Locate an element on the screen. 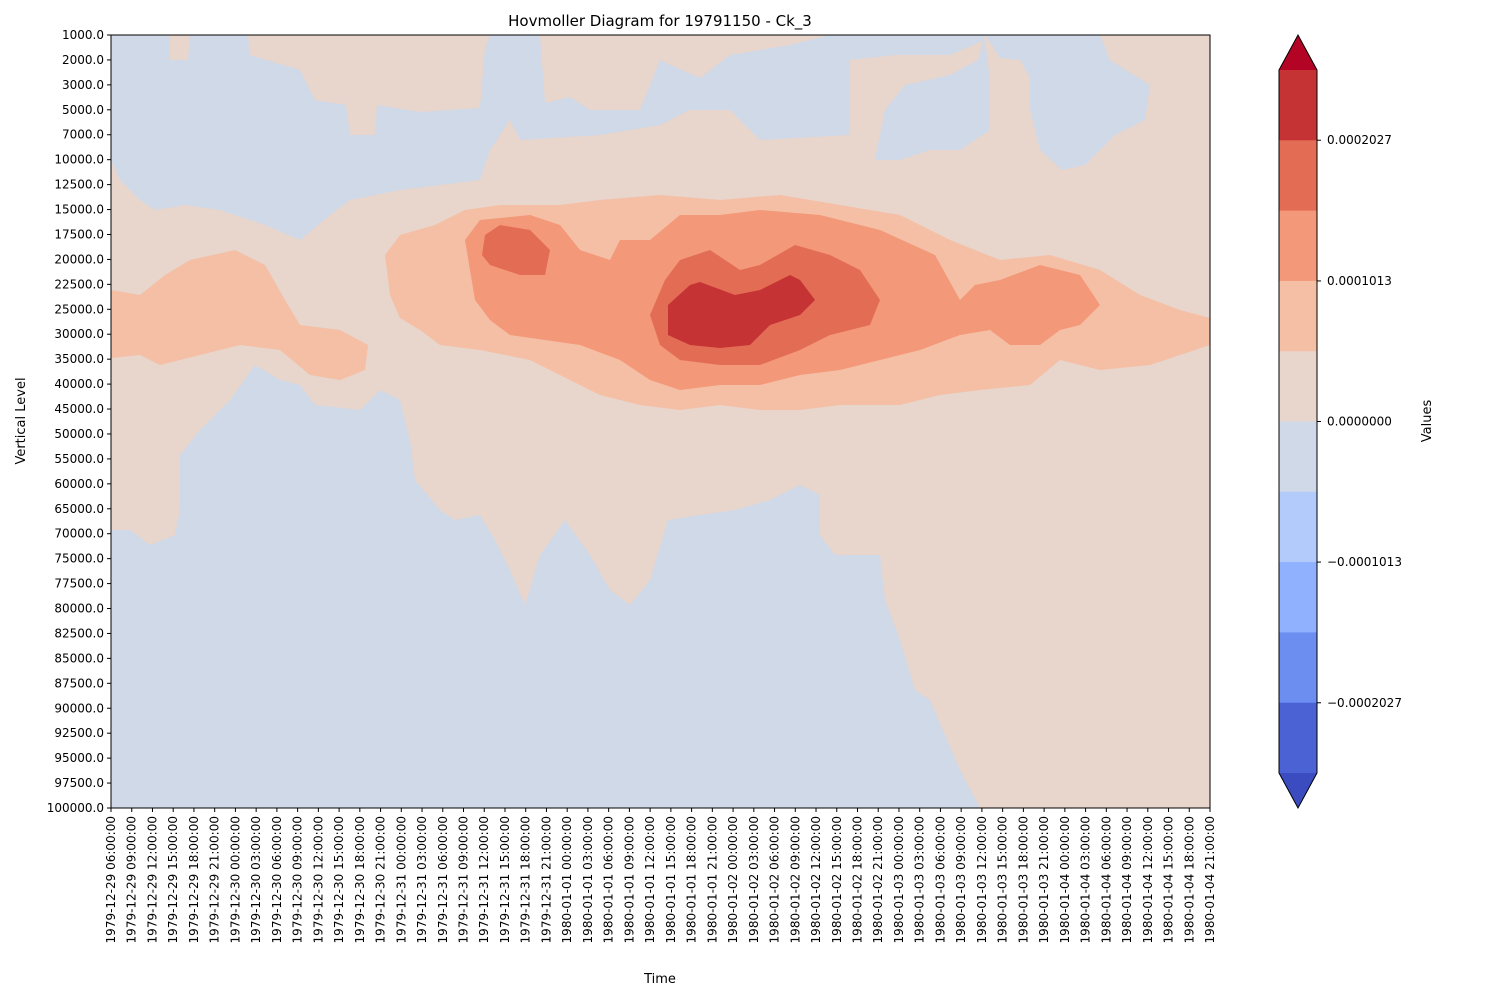 This screenshot has height=1004, width=1500. x-tick-label: 1979-12-30 12:00:00 is located at coordinates (318, 879).